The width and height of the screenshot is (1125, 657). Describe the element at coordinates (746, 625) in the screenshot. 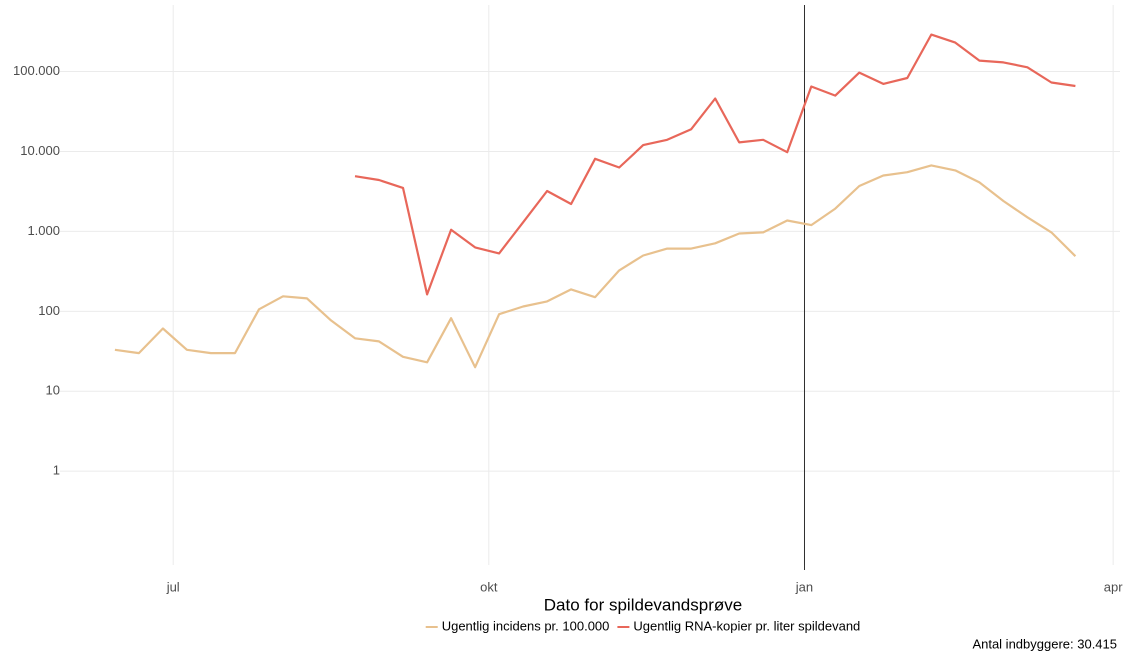

I see `legend-label: Ugentlig RNA-kopier pr. liter spildevand` at that location.